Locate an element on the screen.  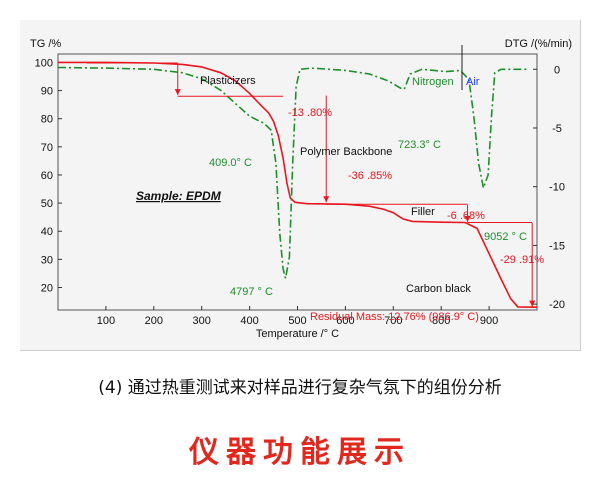
y-left-tick-label: 30 is located at coordinates (47, 260).